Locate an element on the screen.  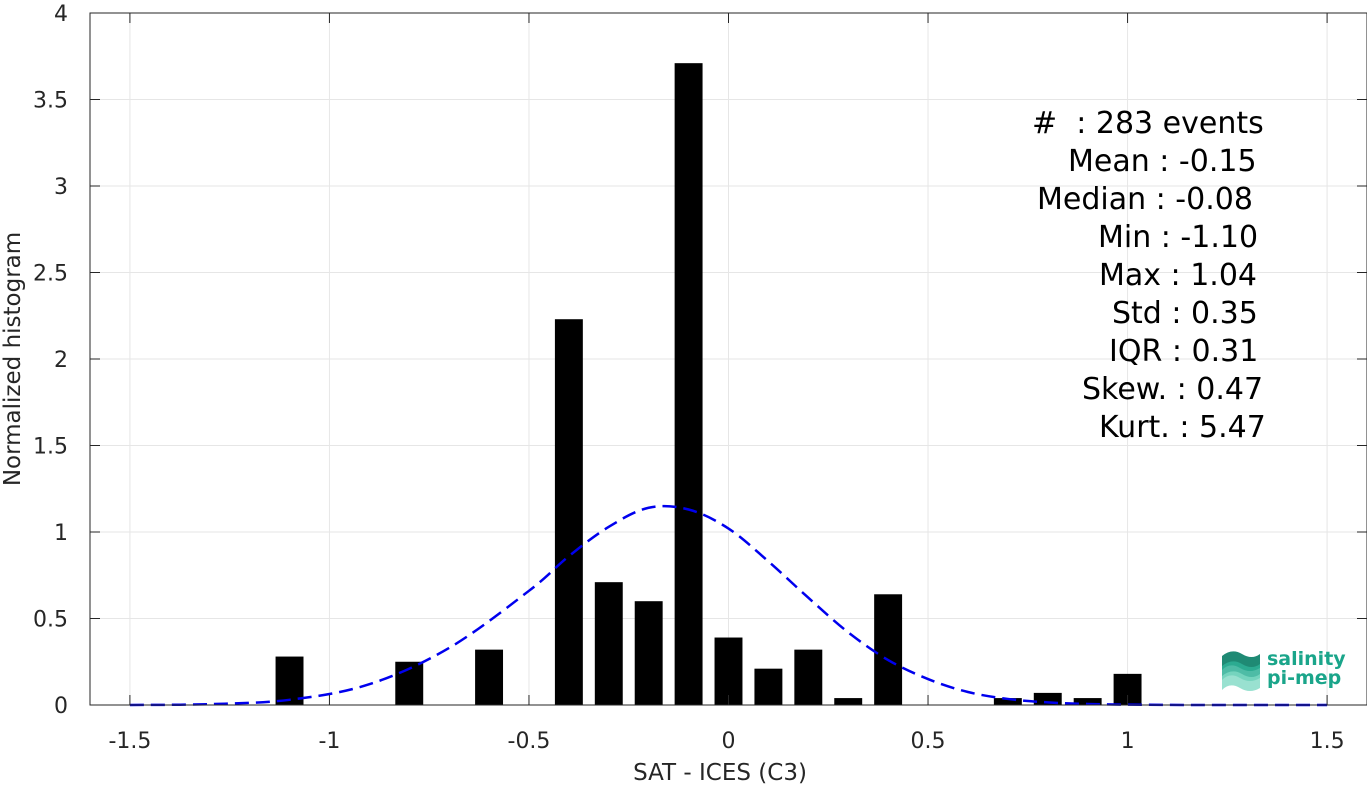
stat-max: Max : 1.04 is located at coordinates (1178, 275).